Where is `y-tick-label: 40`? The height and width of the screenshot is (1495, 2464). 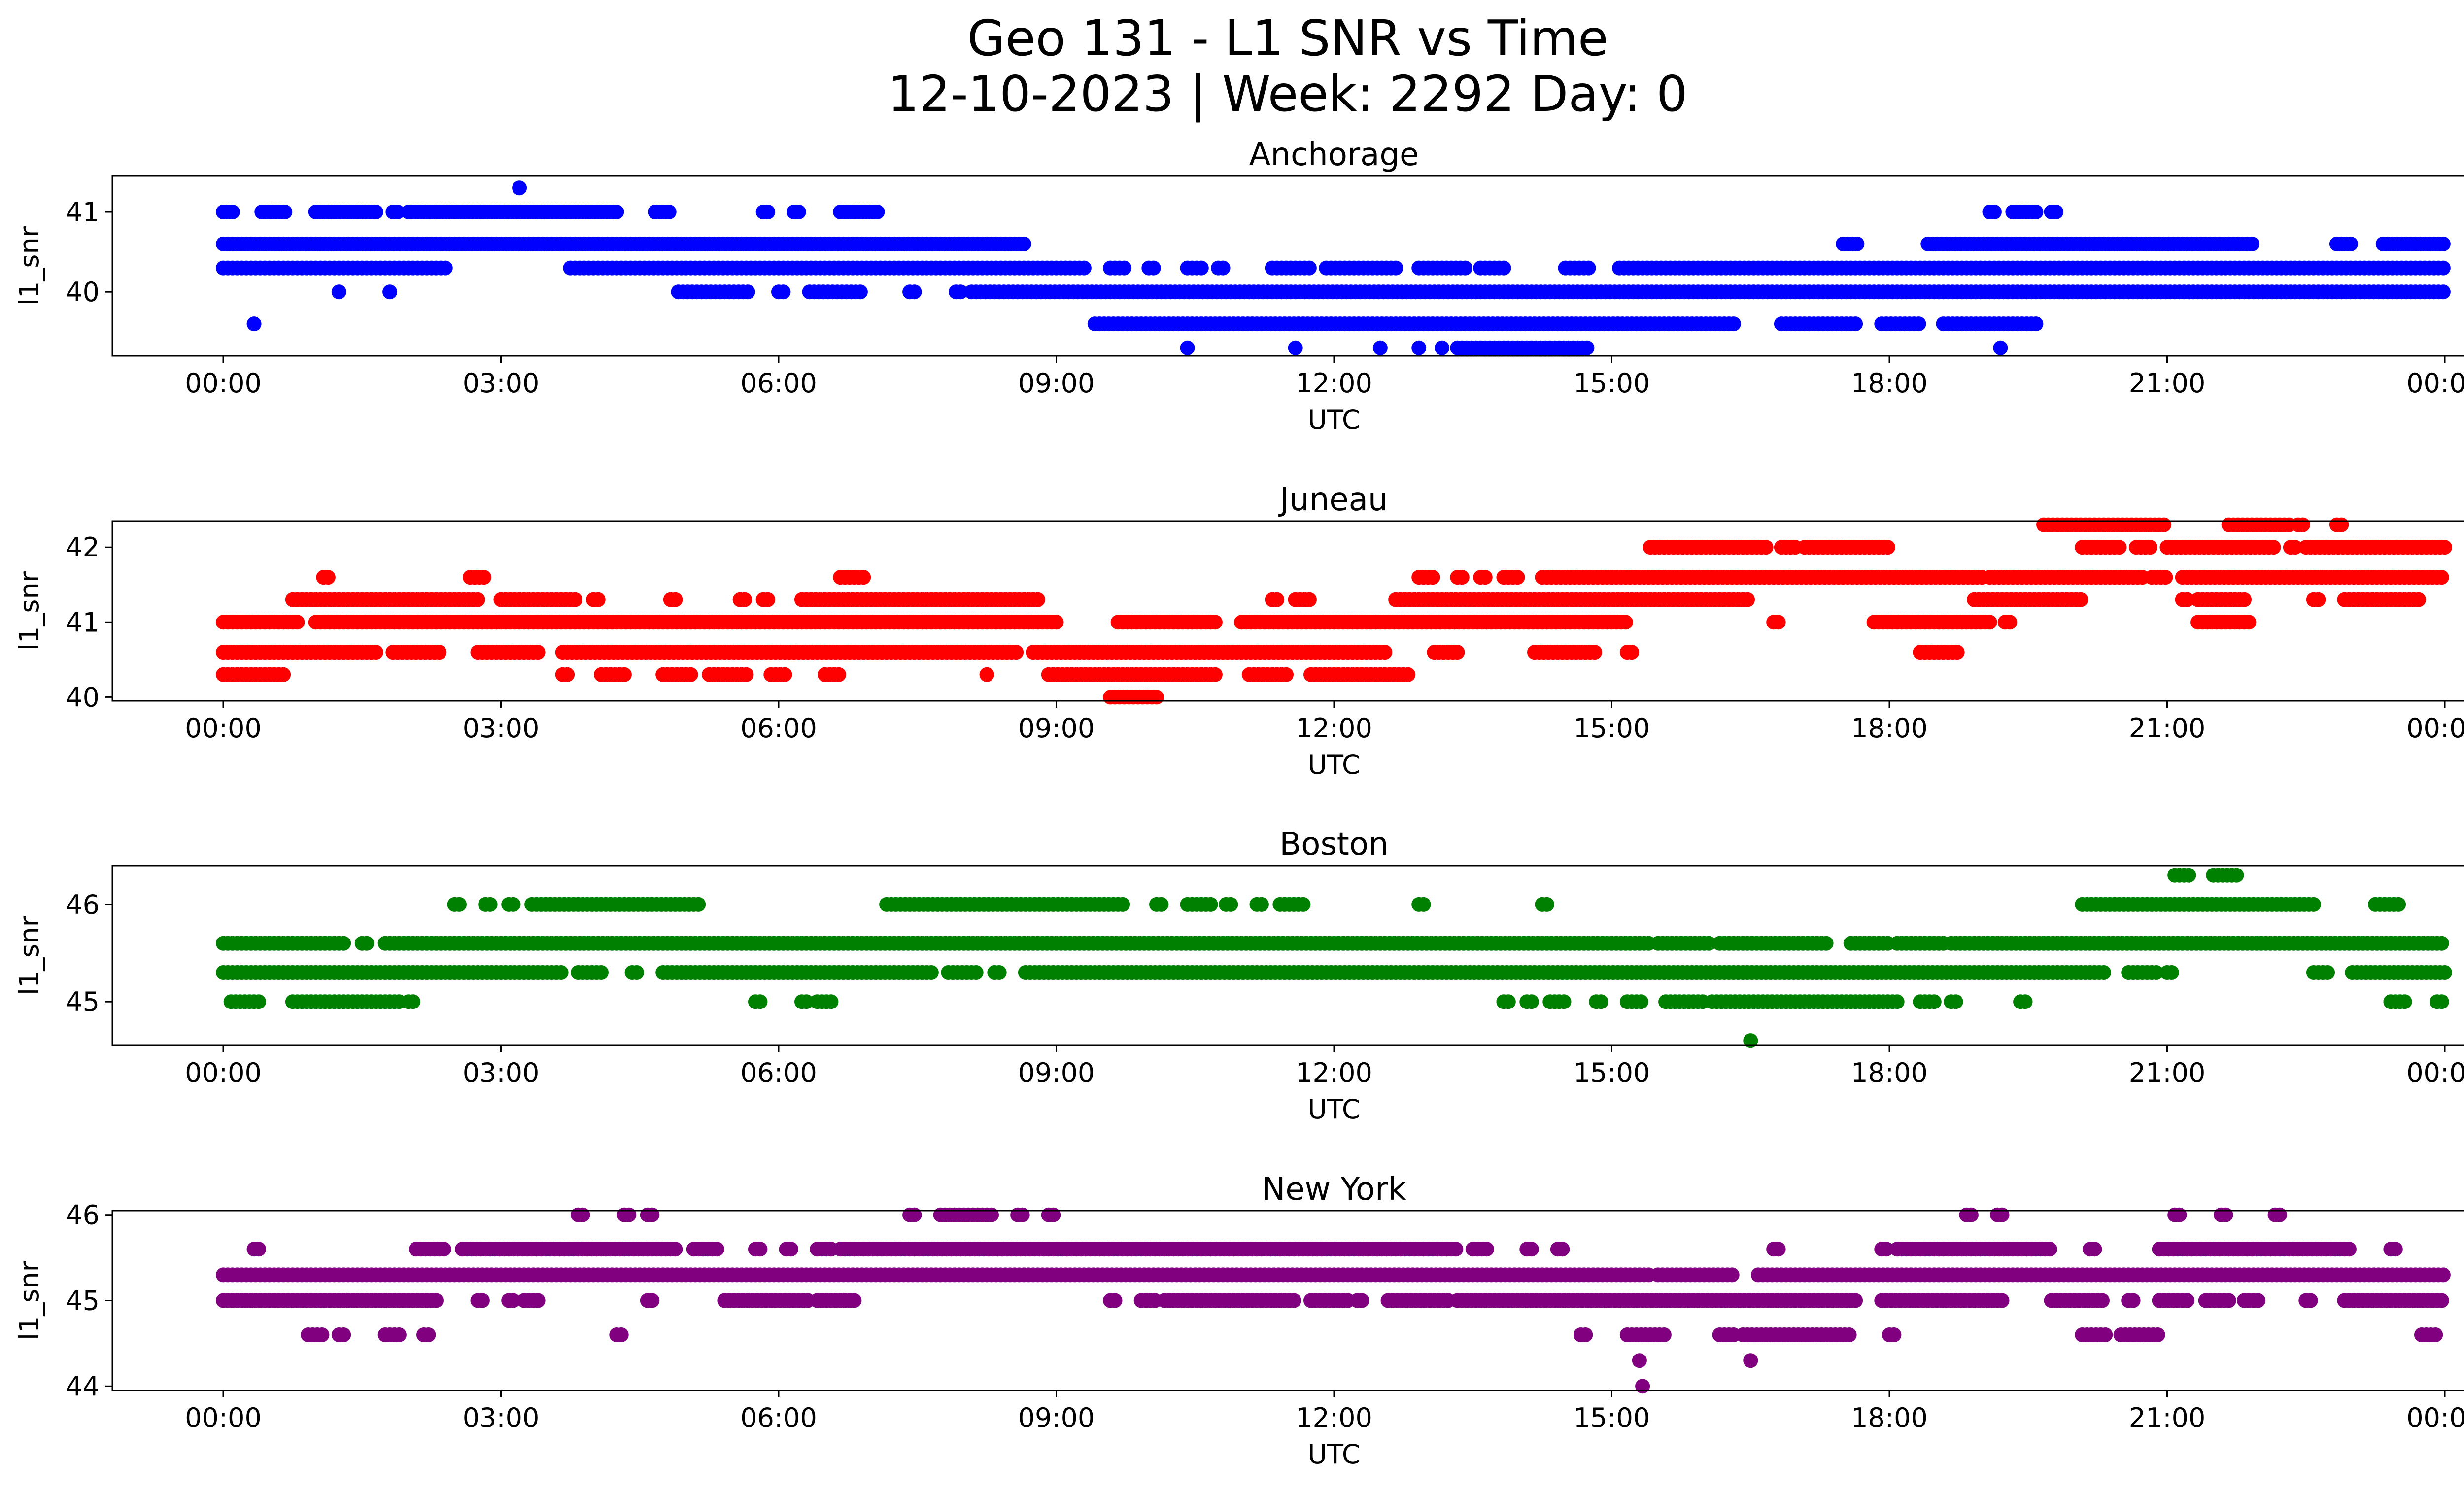 y-tick-label: 40 is located at coordinates (83, 292).